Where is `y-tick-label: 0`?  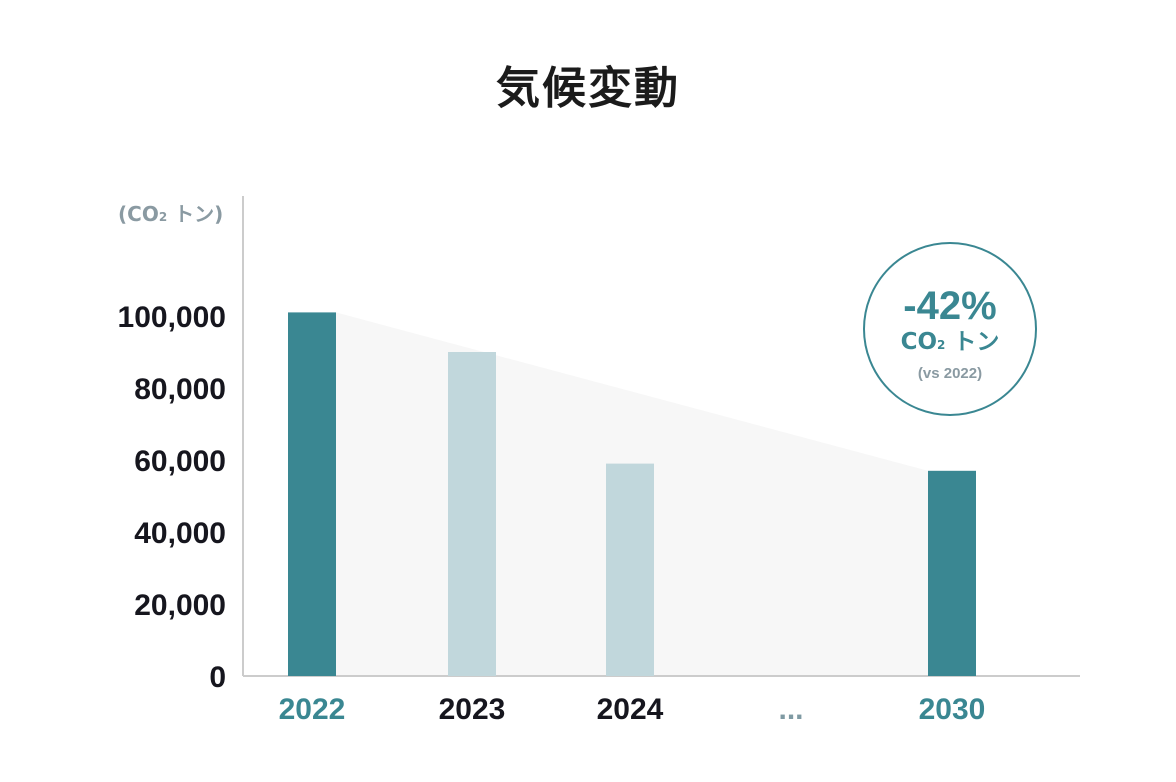 y-tick-label: 0 is located at coordinates (217, 677).